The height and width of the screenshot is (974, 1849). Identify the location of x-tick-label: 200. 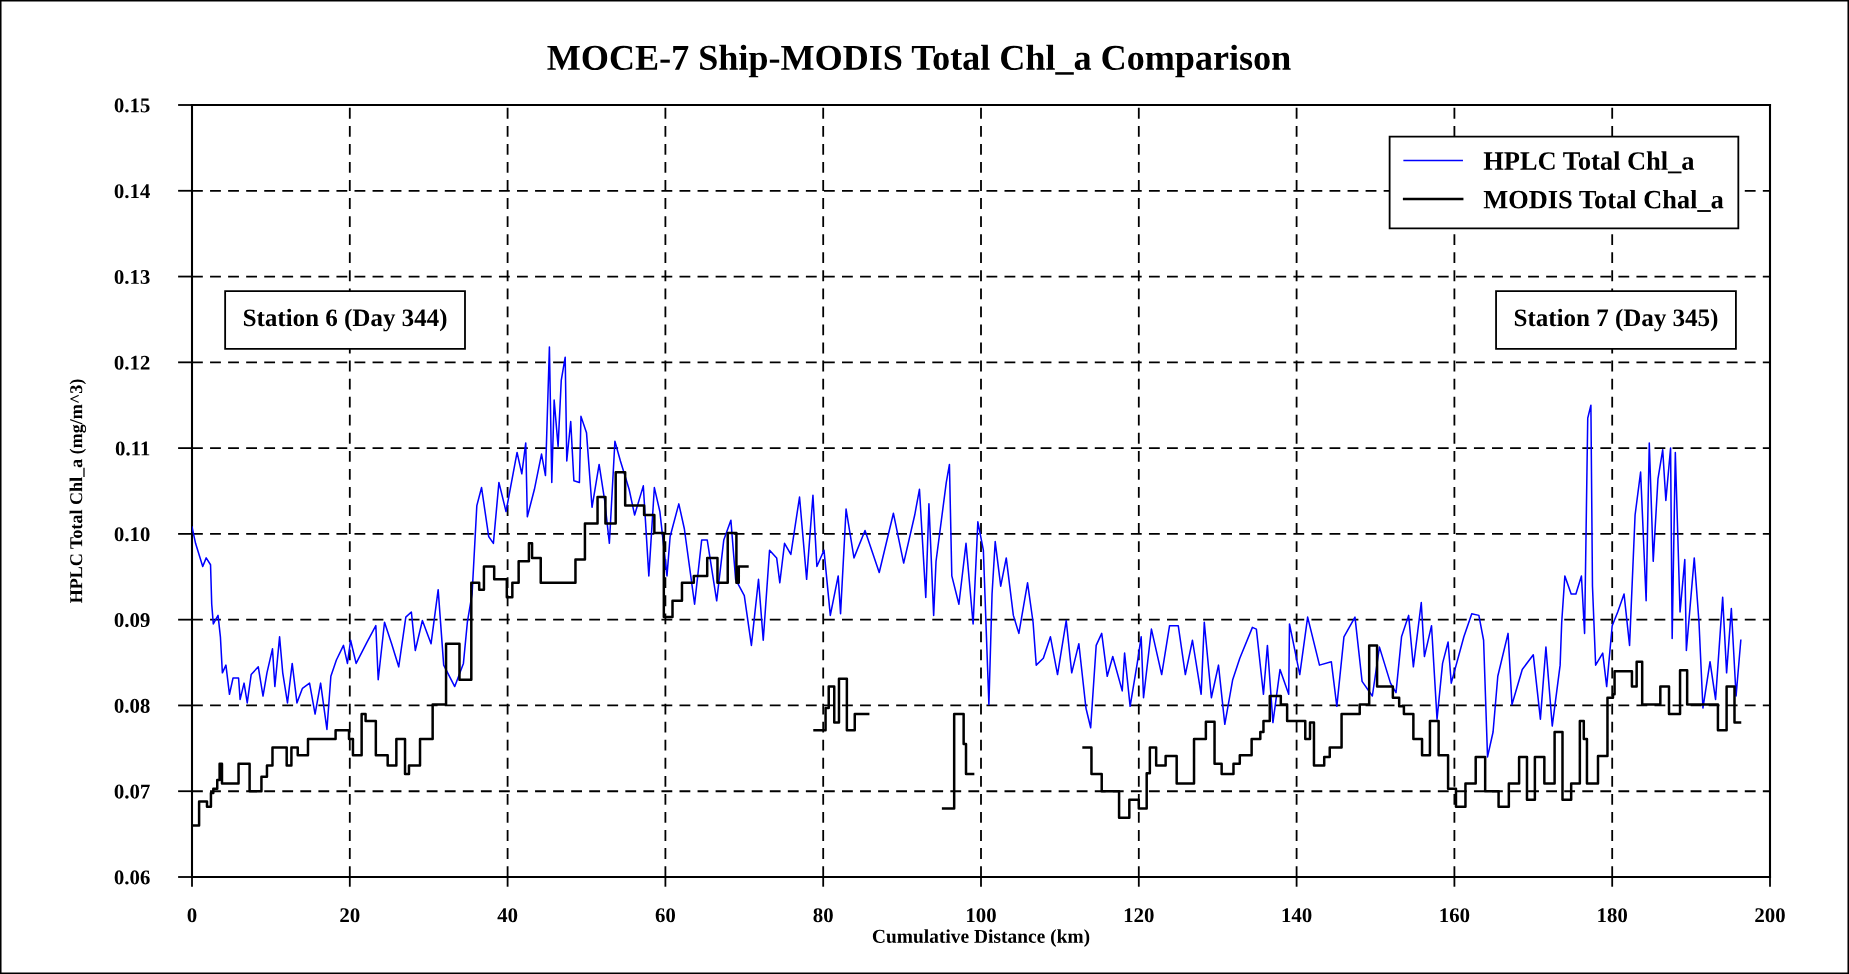
(1770, 915).